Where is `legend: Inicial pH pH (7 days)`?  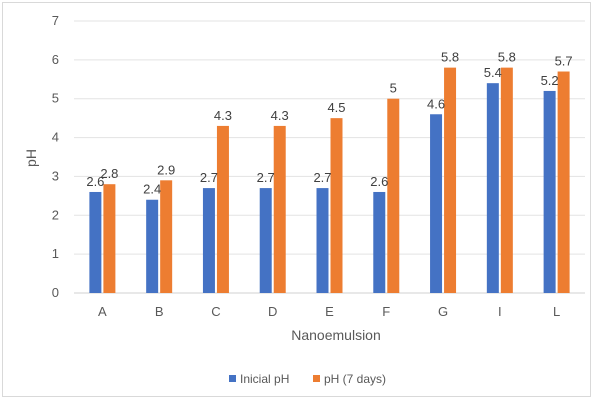 legend: Inicial pH pH (7 days) is located at coordinates (307, 379).